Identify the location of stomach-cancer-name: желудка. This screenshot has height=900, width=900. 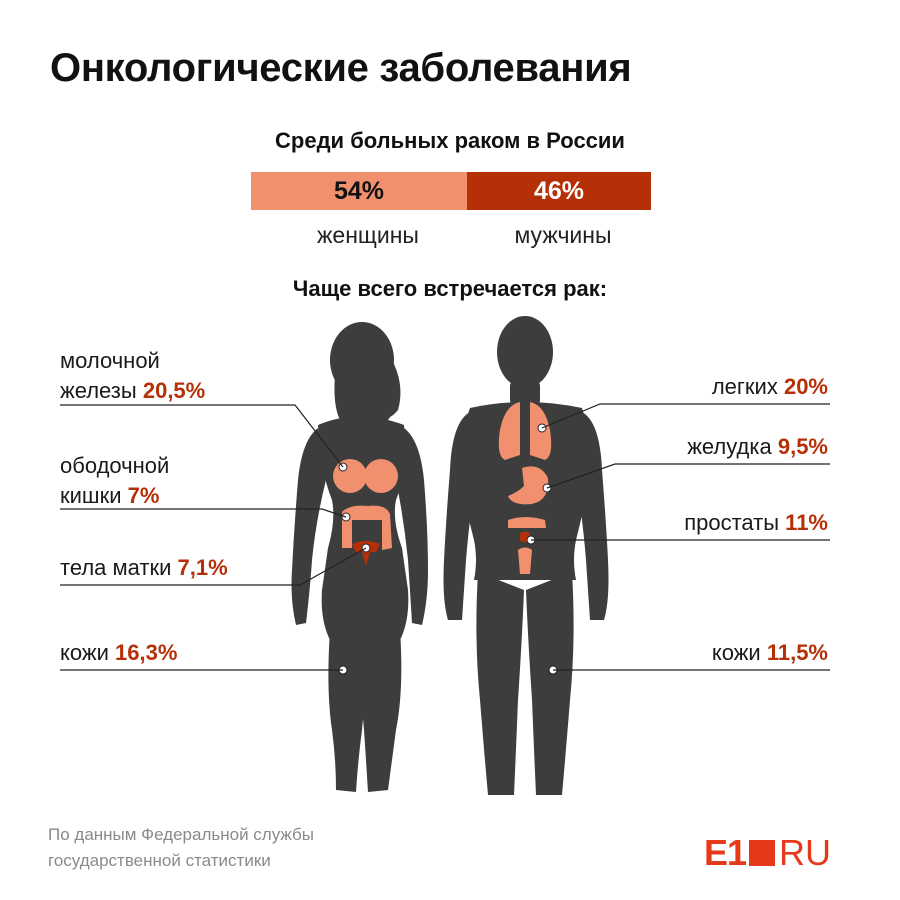
(729, 446).